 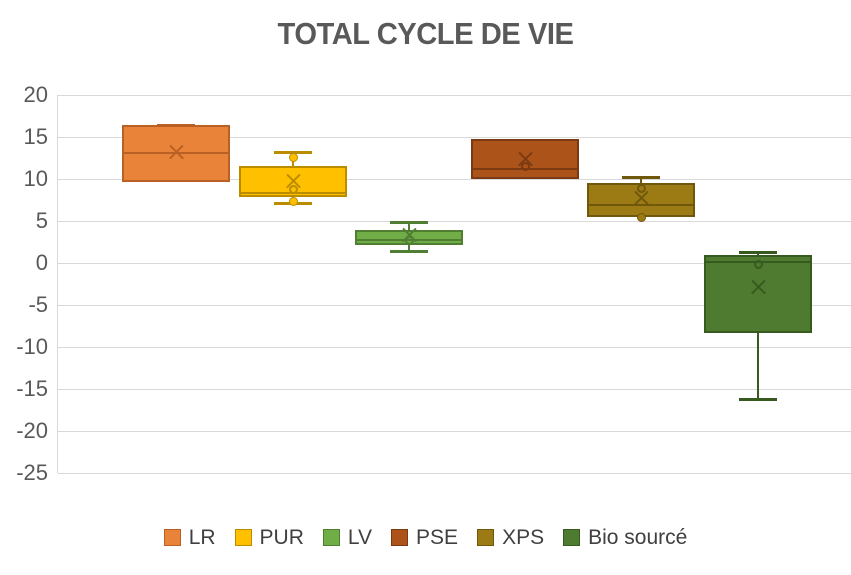 I want to click on boxplot-bio-sourc--lower-whisker-cap, so click(x=758, y=399).